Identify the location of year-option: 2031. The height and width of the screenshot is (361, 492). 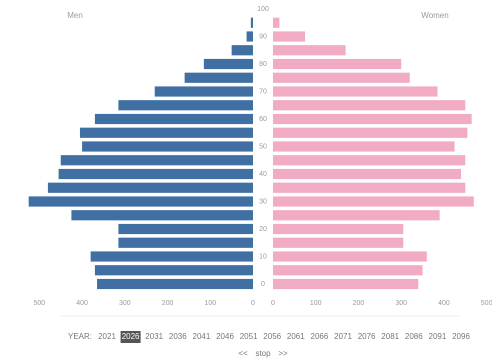
(154, 336).